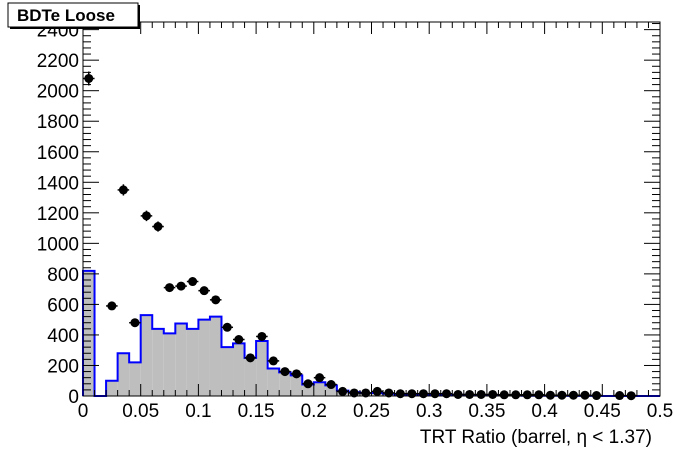  Describe the element at coordinates (602, 411) in the screenshot. I see `x-tick-label: 0.45` at that location.